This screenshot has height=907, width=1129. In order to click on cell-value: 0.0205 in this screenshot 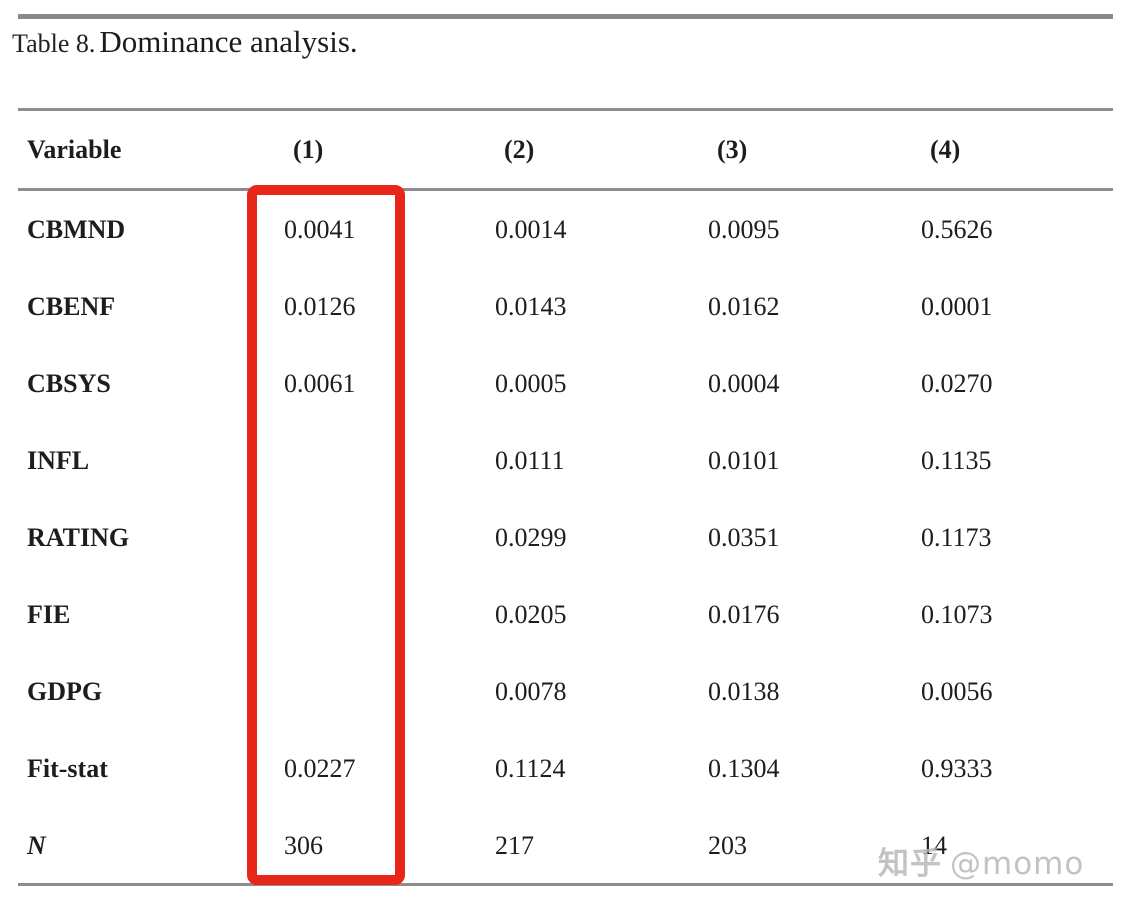, I will do `click(531, 614)`.